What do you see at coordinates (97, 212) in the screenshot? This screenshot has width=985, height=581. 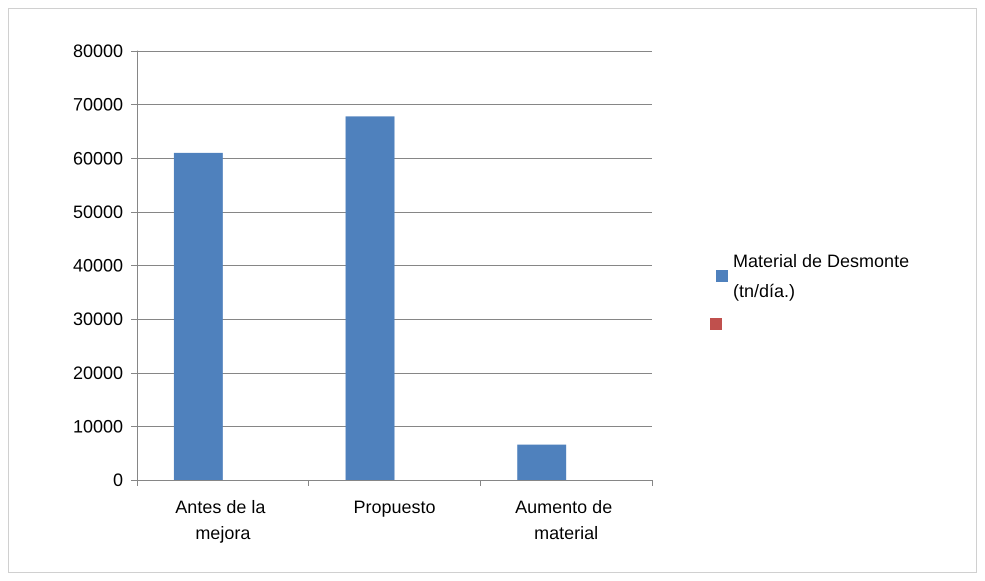 I see `y-tick-label: 50000` at bounding box center [97, 212].